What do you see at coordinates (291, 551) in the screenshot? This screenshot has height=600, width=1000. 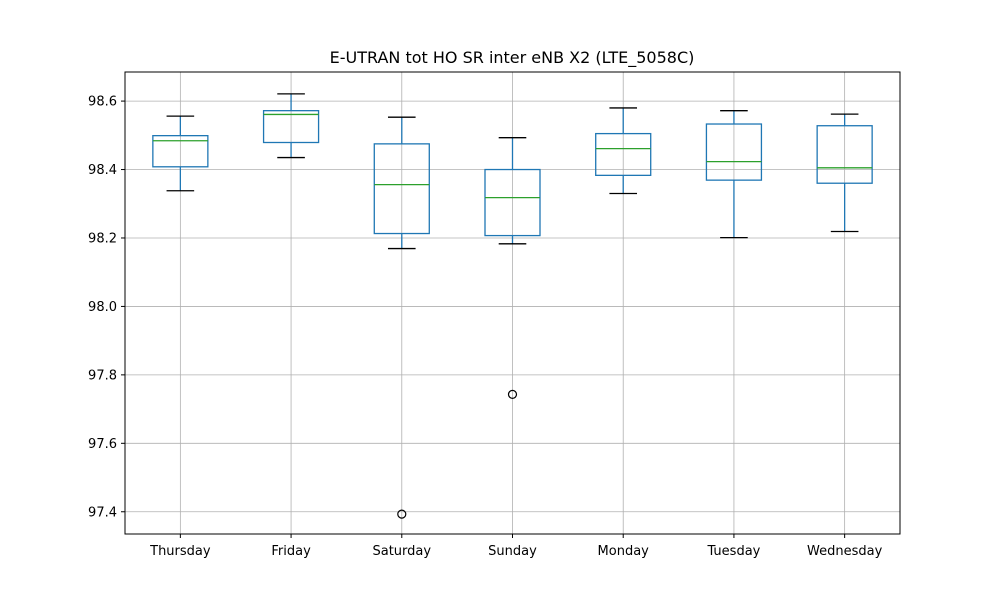 I see `x-tick-label: Friday` at bounding box center [291, 551].